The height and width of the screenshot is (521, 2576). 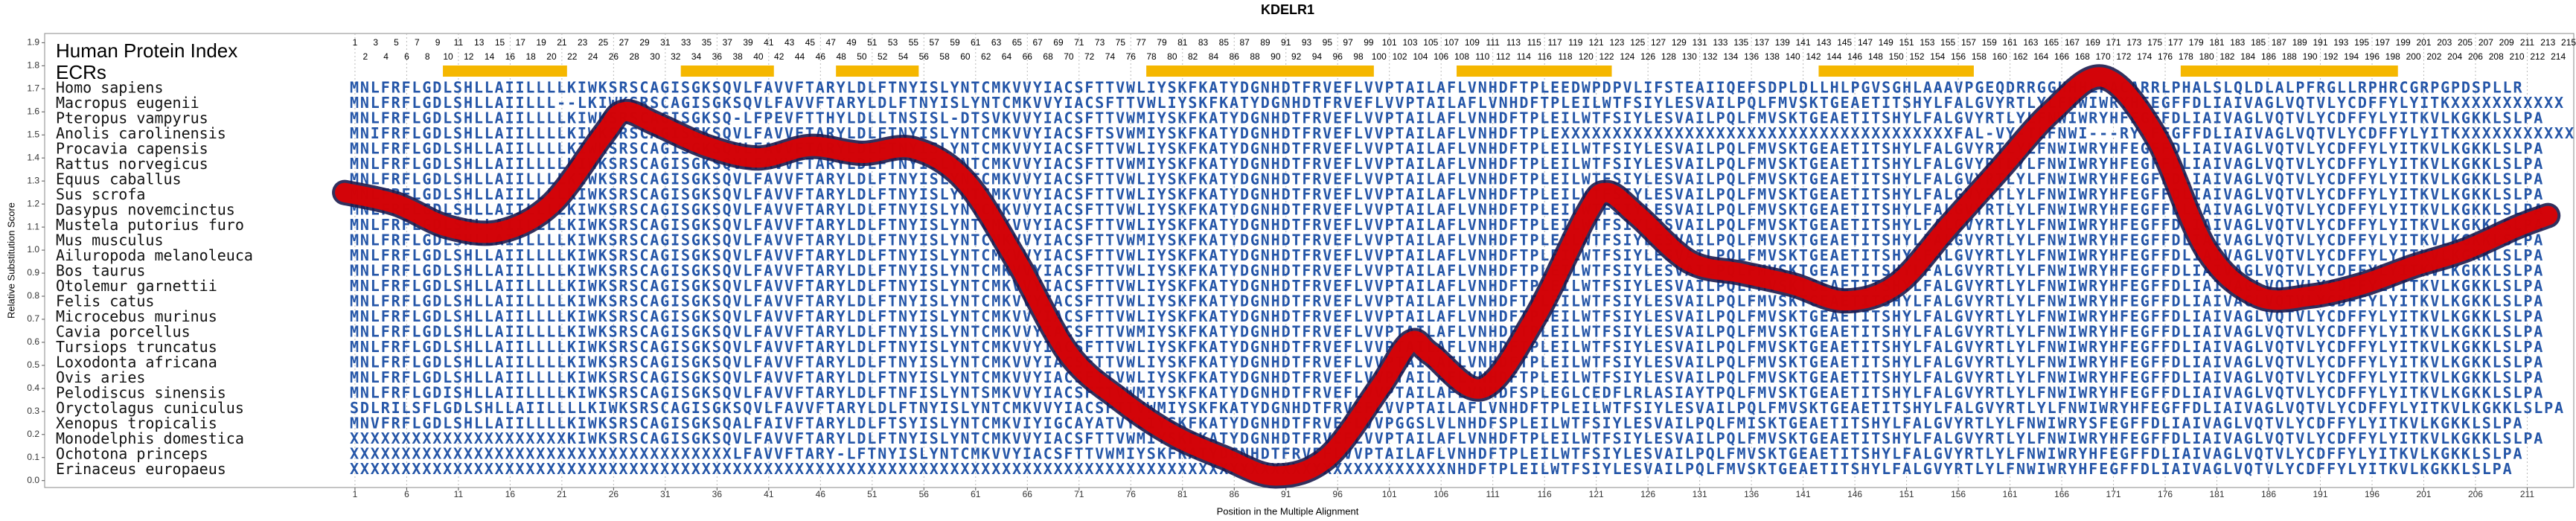 What do you see at coordinates (1524, 56) in the screenshot?
I see `protein-index: 114` at bounding box center [1524, 56].